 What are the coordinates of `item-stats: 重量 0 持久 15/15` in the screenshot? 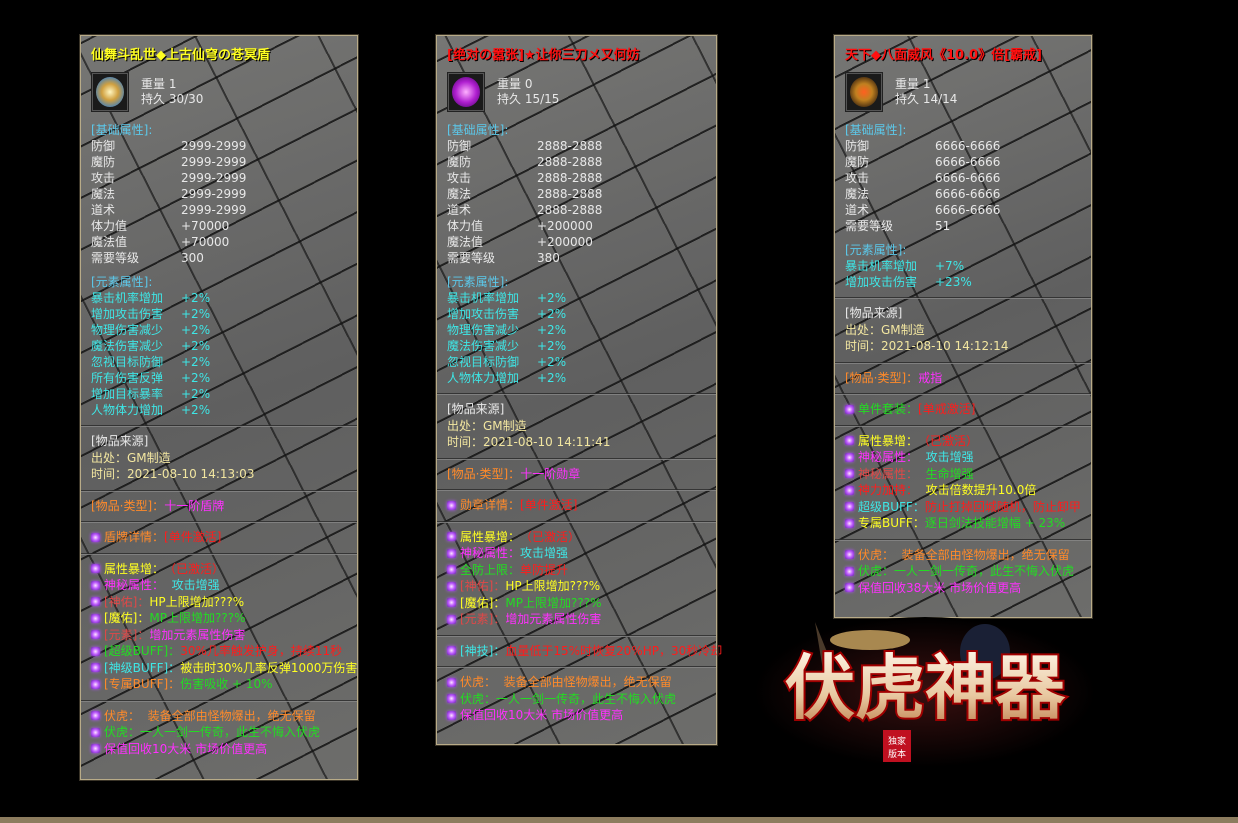 It's located at (528, 92).